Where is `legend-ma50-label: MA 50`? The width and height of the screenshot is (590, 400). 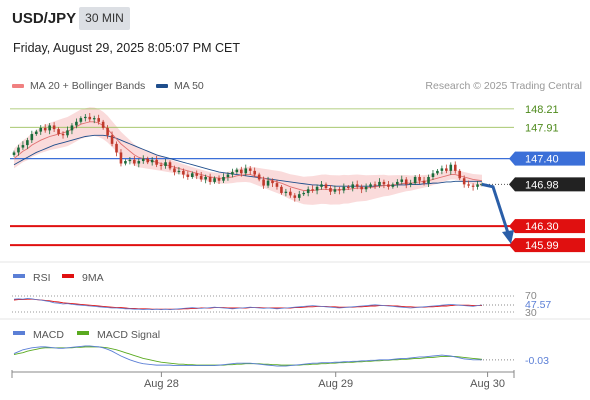 legend-ma50-label: MA 50 is located at coordinates (189, 86).